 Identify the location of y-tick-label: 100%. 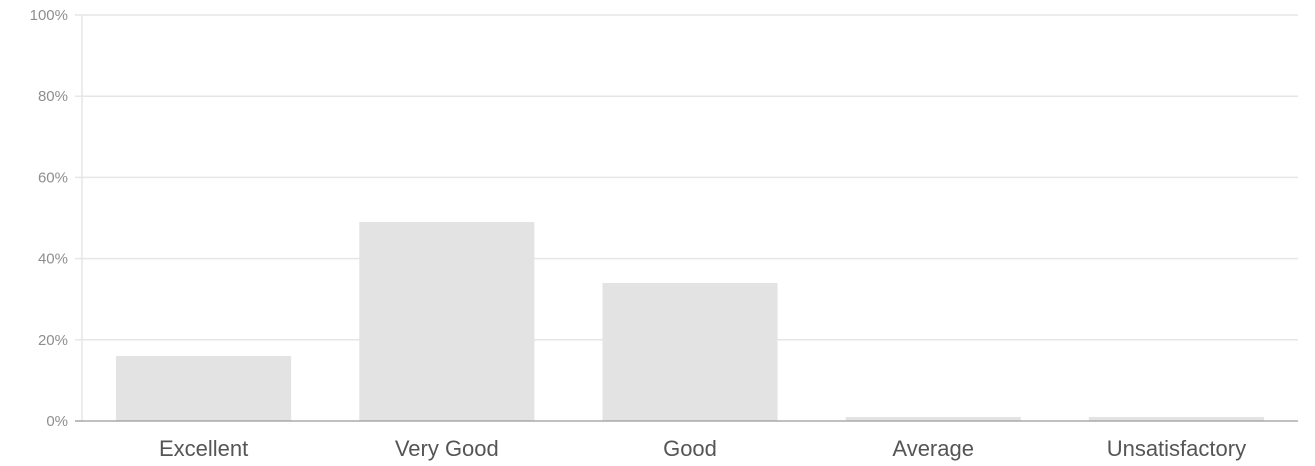
(49, 15).